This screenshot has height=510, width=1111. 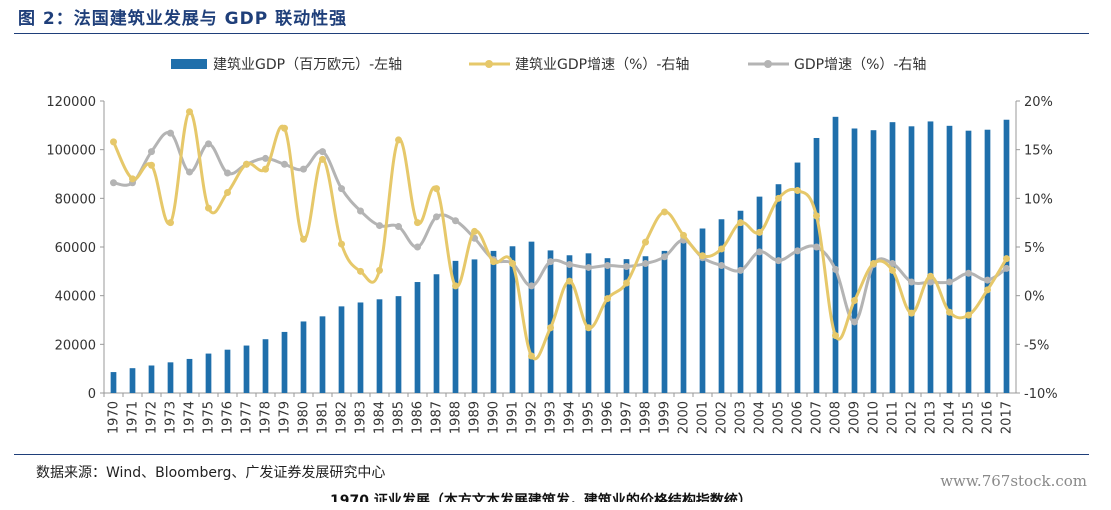 What do you see at coordinates (247, 417) in the screenshot?
I see `x-tick-label: 1977` at bounding box center [247, 417].